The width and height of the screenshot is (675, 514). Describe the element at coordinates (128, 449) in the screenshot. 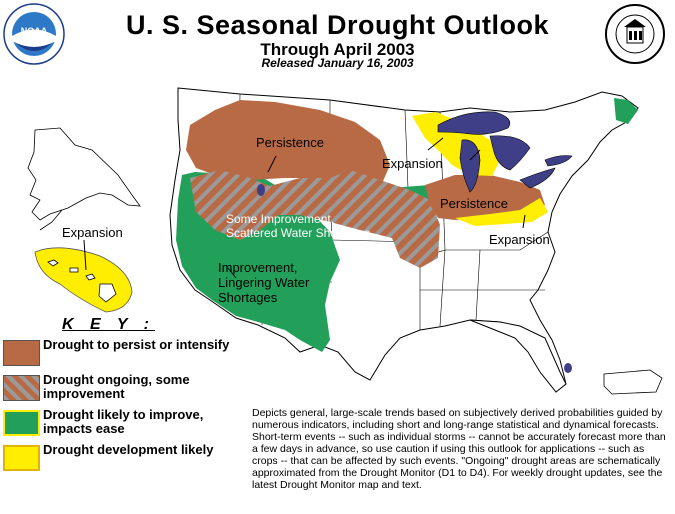

I see `key-label-develop: Drought development likely` at that location.